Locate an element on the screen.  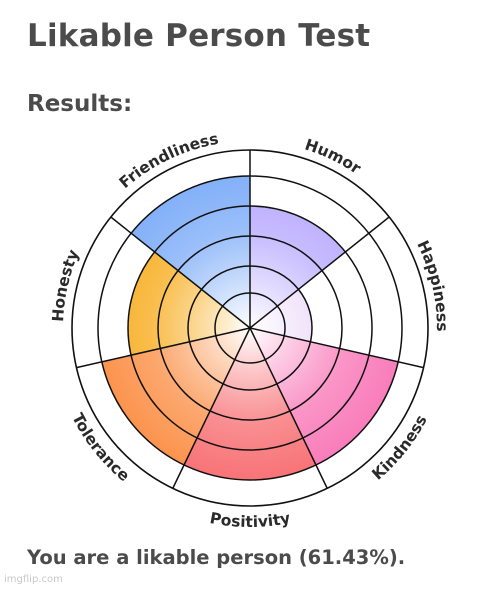
sector-humor is located at coordinates (298, 267).